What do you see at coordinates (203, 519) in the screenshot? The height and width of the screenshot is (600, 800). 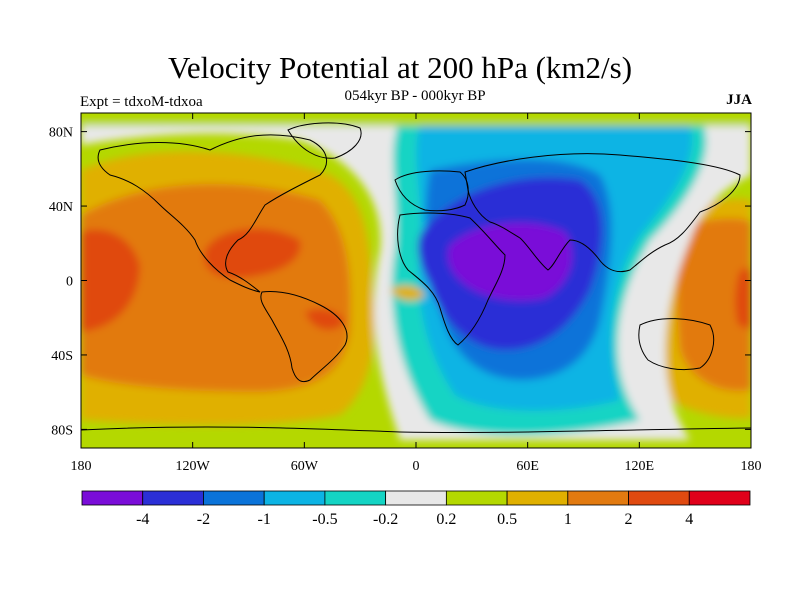 I see `colorbar-label: -2` at bounding box center [203, 519].